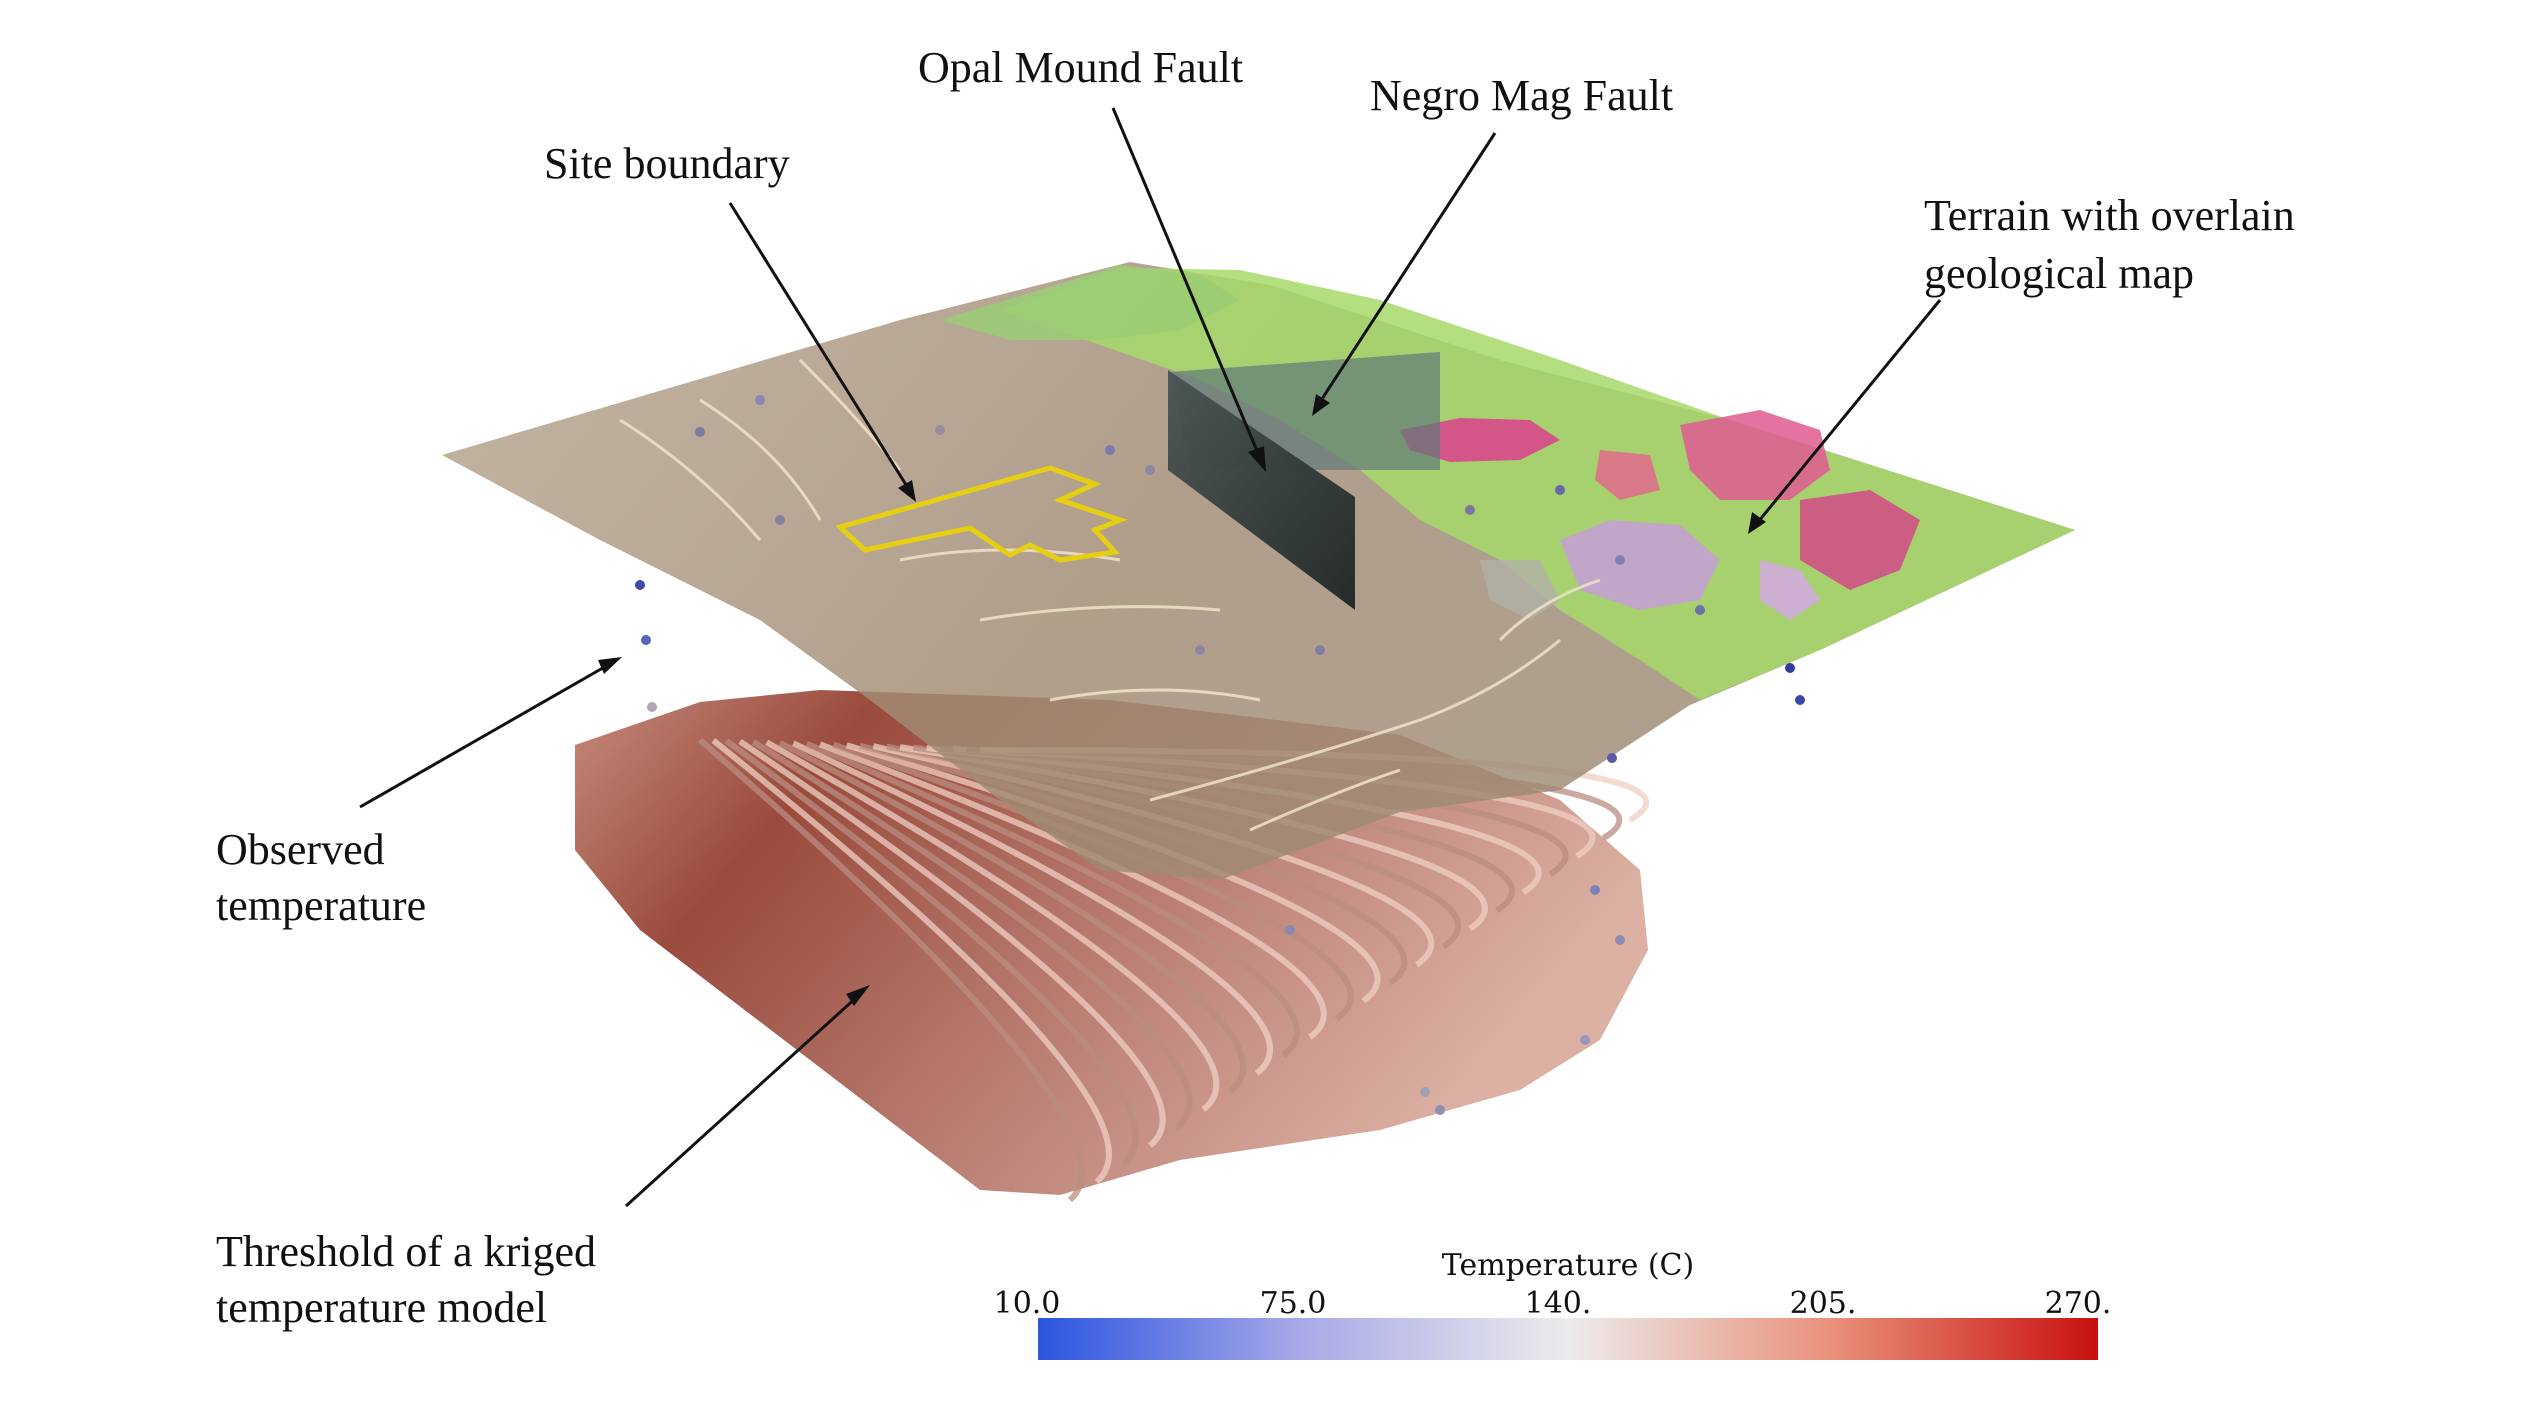  What do you see at coordinates (981, 514) in the screenshot?
I see `site-boundary-outline` at bounding box center [981, 514].